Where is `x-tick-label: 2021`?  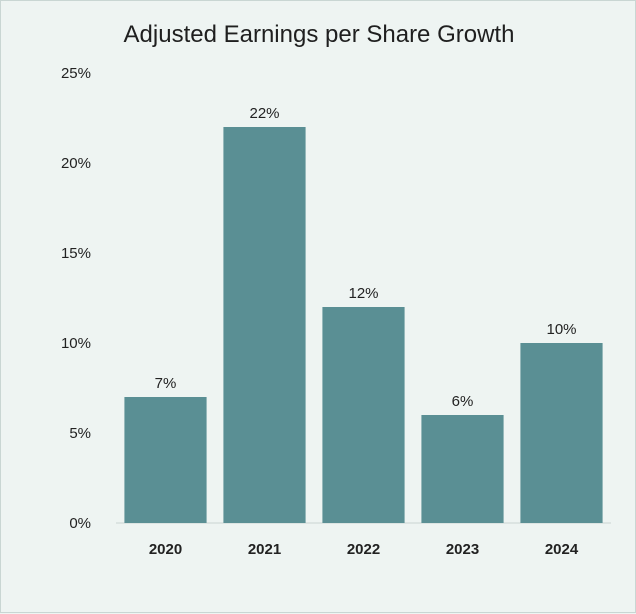
x-tick-label: 2021 is located at coordinates (264, 549).